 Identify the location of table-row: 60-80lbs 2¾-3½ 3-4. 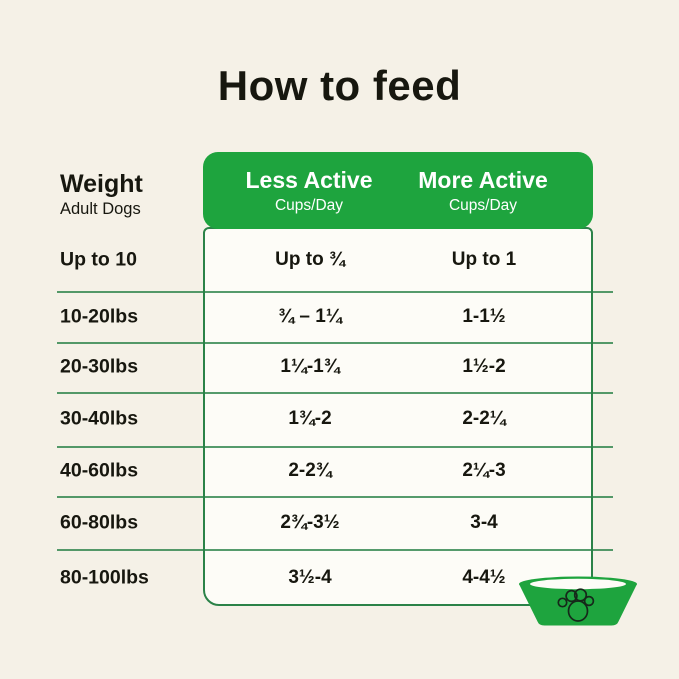
(306, 522).